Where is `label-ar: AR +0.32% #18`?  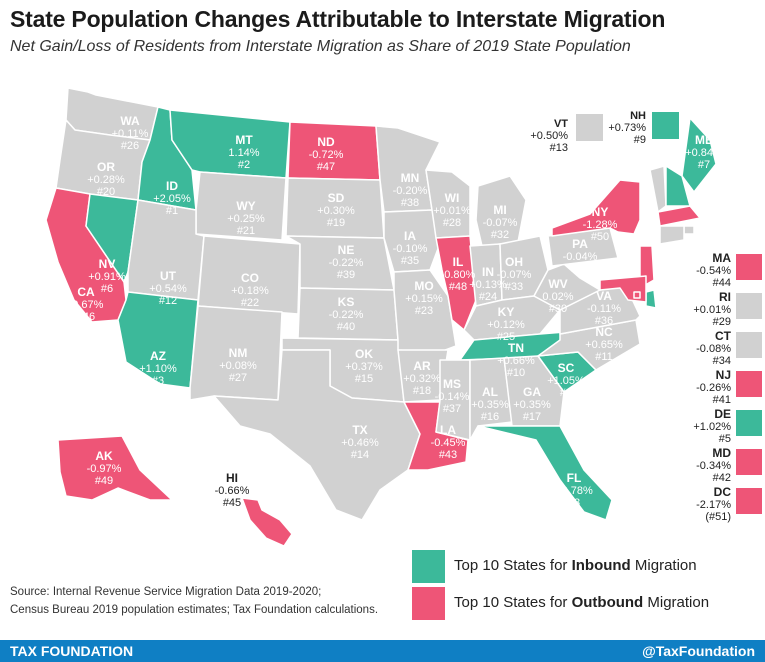 label-ar: AR +0.32% #18 is located at coordinates (422, 378).